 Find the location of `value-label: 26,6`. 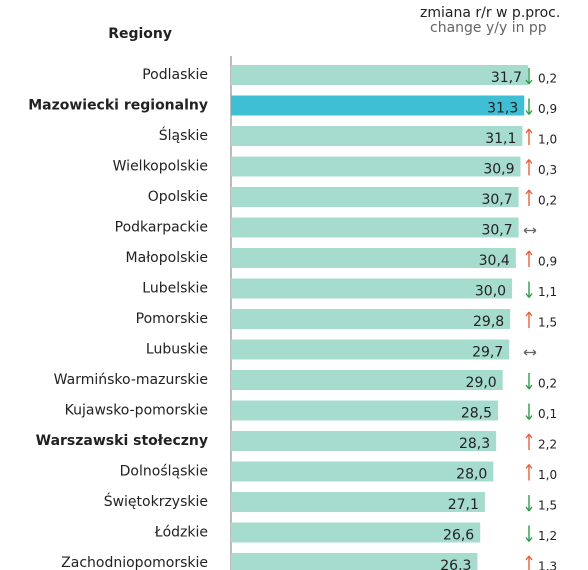

value-label: 26,6 is located at coordinates (458, 536).